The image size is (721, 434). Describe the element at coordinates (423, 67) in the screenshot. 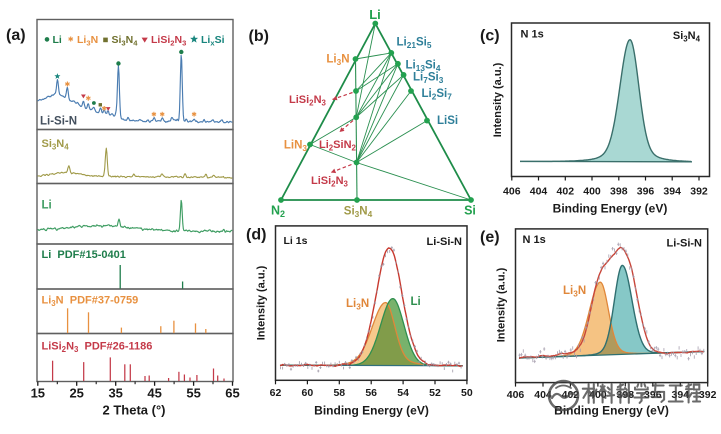

I see `svg-text: Li13​Si4​` at that location.